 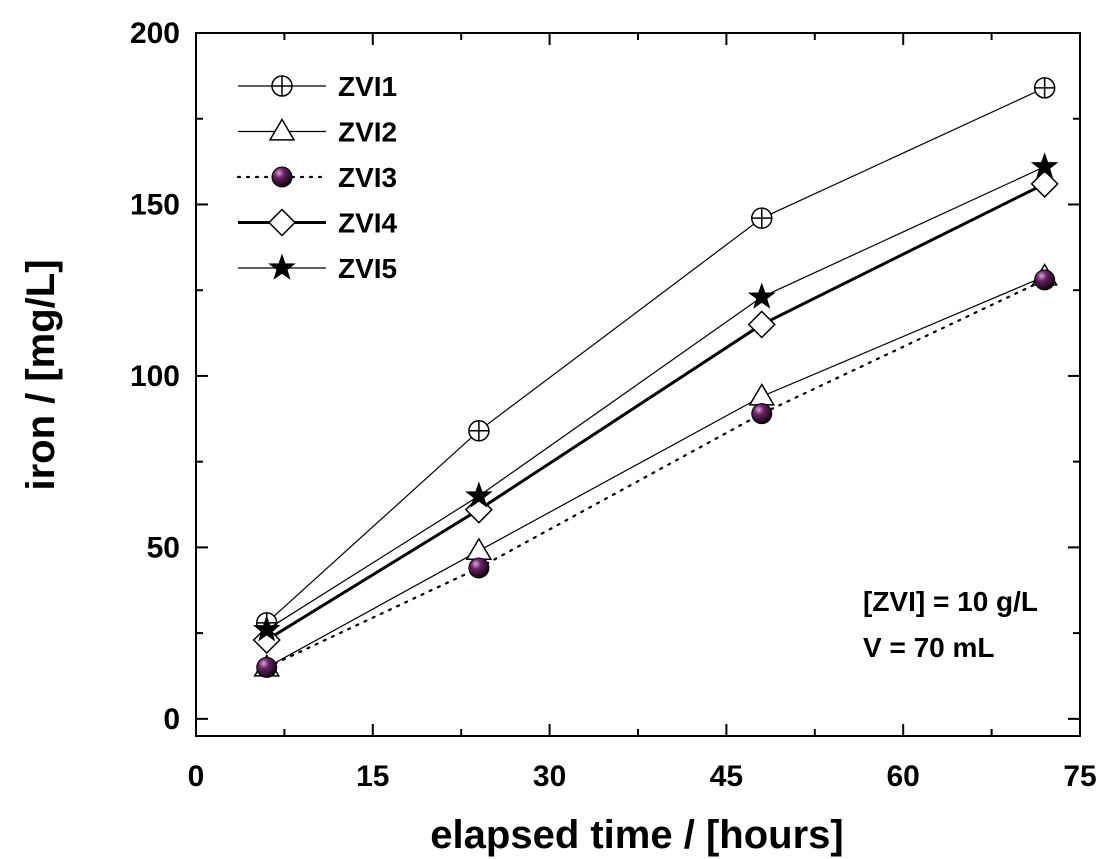 What do you see at coordinates (950, 624) in the screenshot?
I see `annotations: [ZVI] = 10 g/L V = 70 mL` at bounding box center [950, 624].